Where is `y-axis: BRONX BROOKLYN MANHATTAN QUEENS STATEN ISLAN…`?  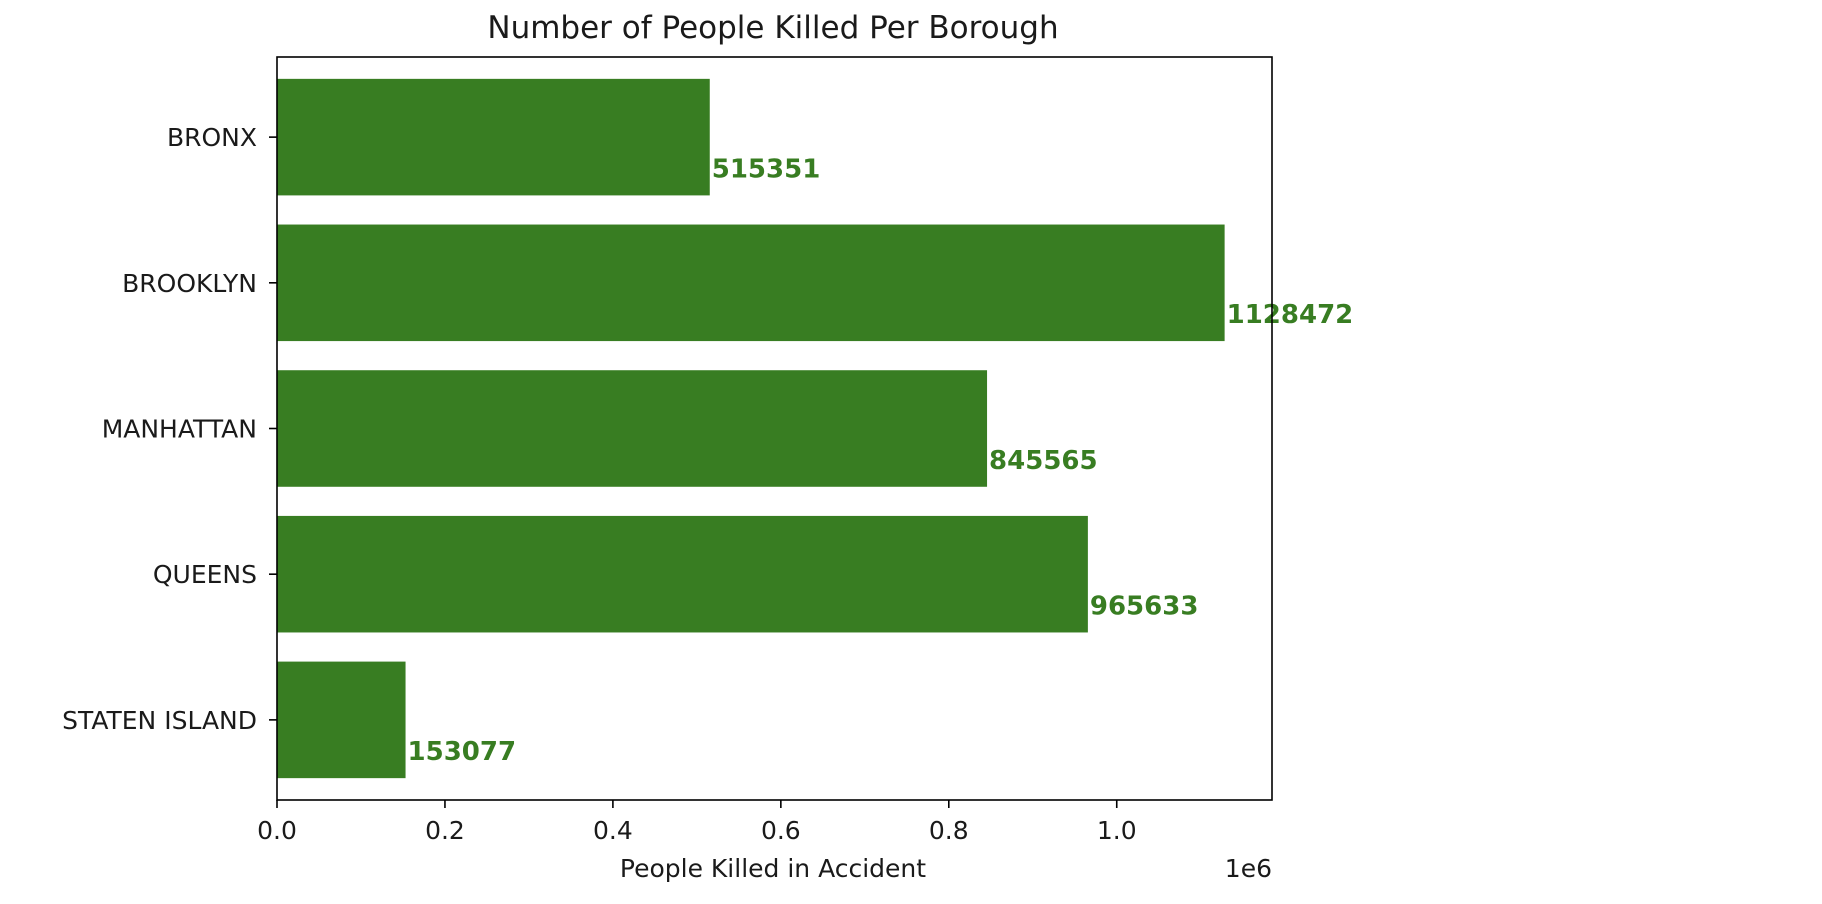 y-axis: BRONX BROOKLYN MANHATTAN QUEENS STATEN ISLAN… is located at coordinates (169, 429).